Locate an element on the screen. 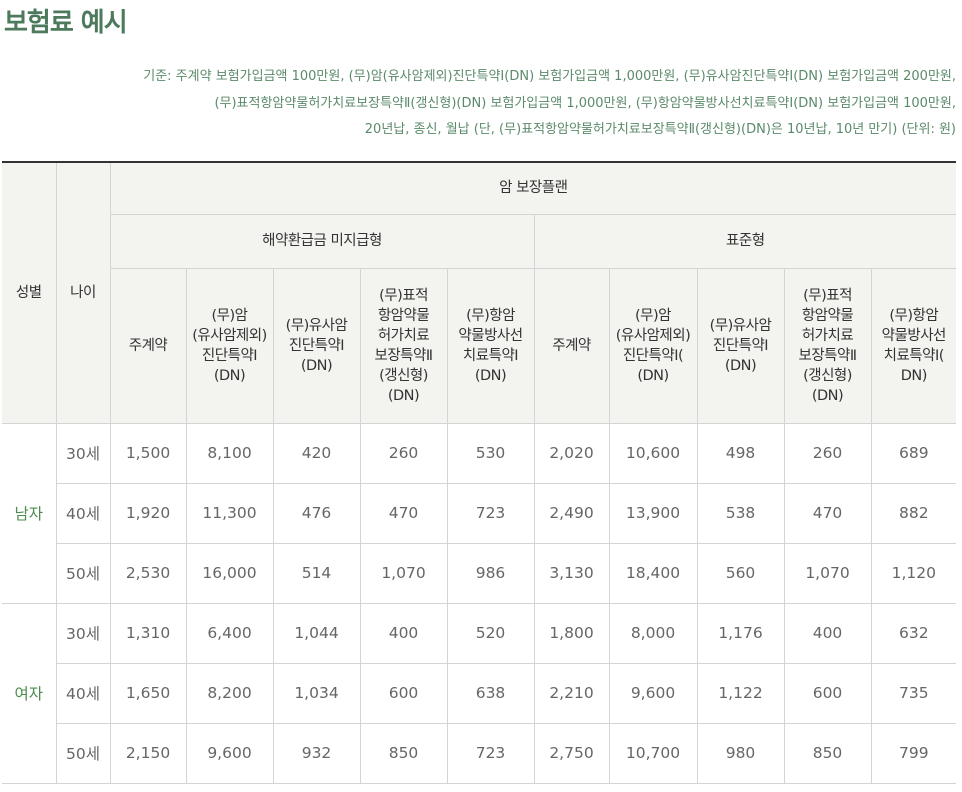 The height and width of the screenshot is (792, 962). header-gender: 성별 is located at coordinates (29, 292).